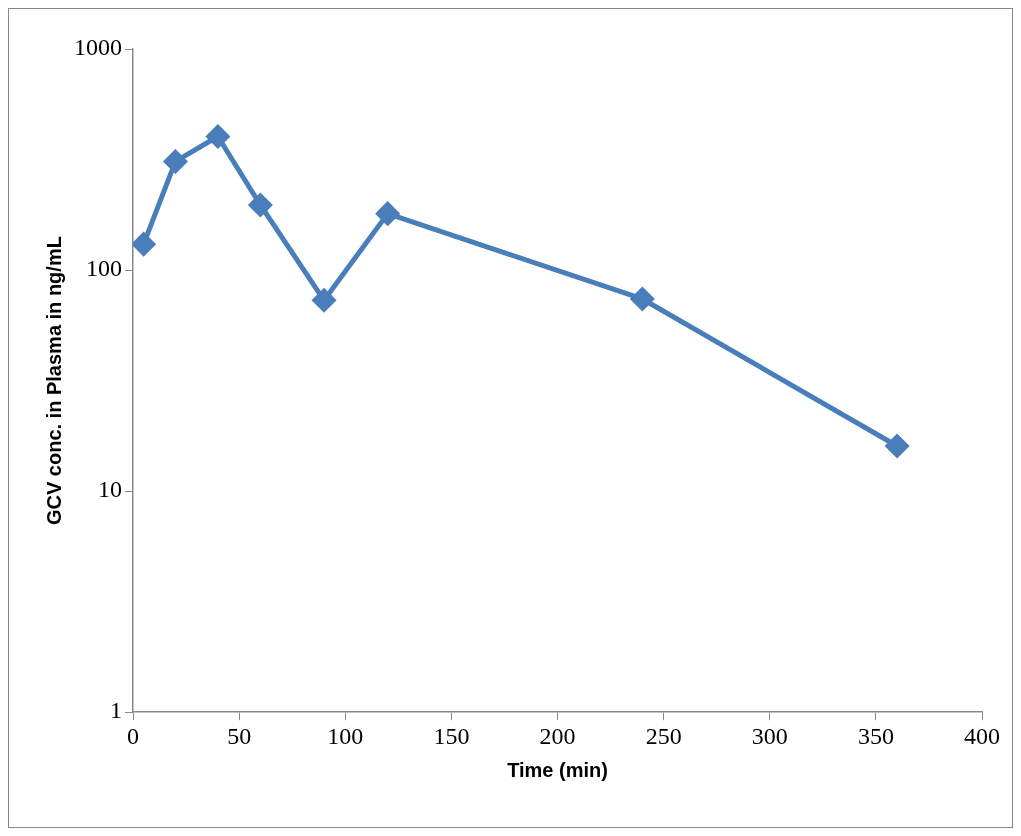 This screenshot has width=1021, height=836. What do you see at coordinates (104, 268) in the screenshot?
I see `y-tick-label: 100` at bounding box center [104, 268].